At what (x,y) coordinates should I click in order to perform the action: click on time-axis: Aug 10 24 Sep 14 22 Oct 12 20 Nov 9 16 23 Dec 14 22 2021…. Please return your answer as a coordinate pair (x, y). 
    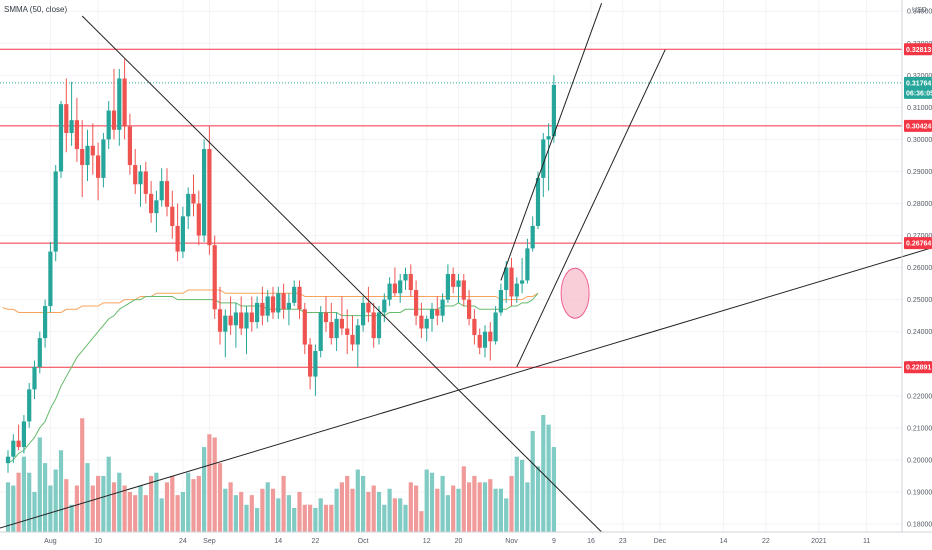
    Looking at the image, I should click on (457, 541).